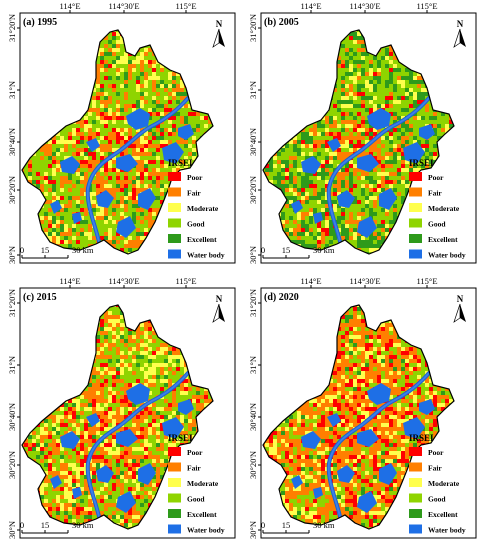 The width and height of the screenshot is (482, 550). Describe the element at coordinates (12, 142) in the screenshot. I see `lat-label: 30°40'N` at that location.